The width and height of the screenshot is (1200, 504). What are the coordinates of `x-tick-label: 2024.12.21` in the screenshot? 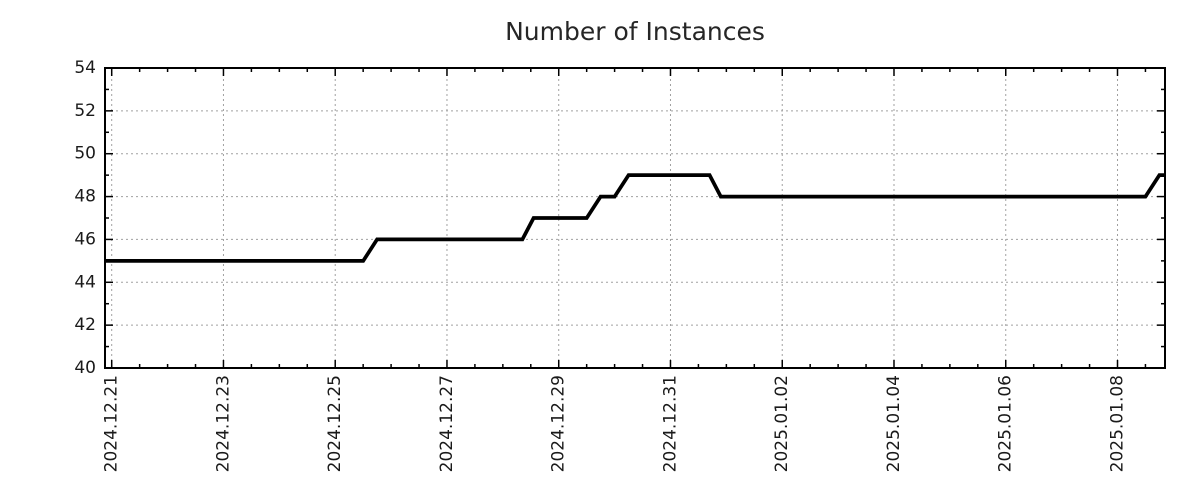 It's located at (112, 423).